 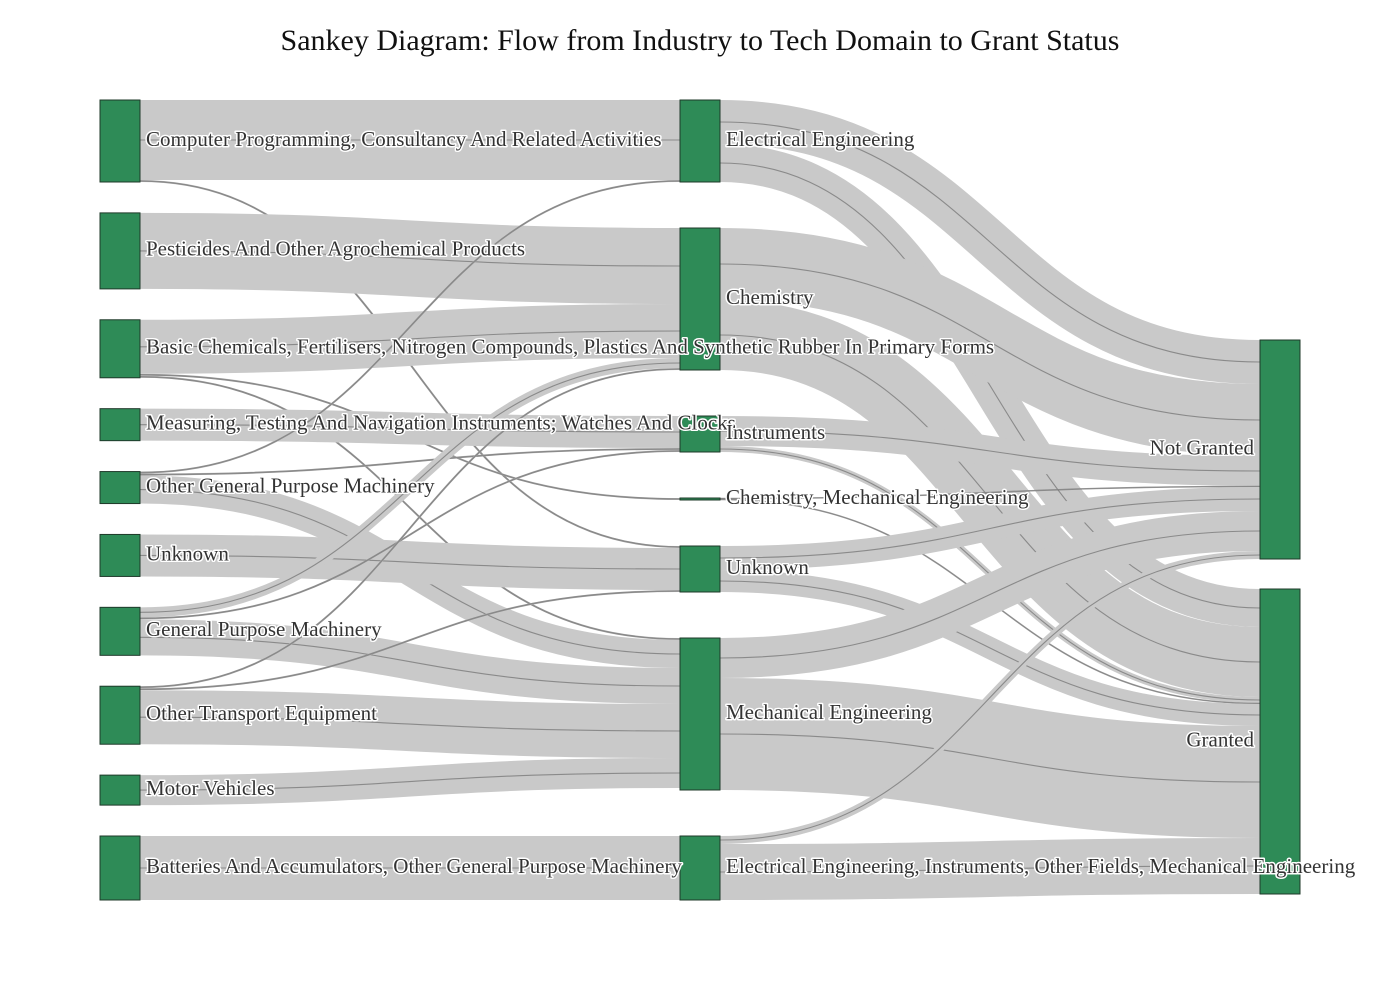 I want to click on link-edge-gpm-to-chem, so click(x=410, y=487).